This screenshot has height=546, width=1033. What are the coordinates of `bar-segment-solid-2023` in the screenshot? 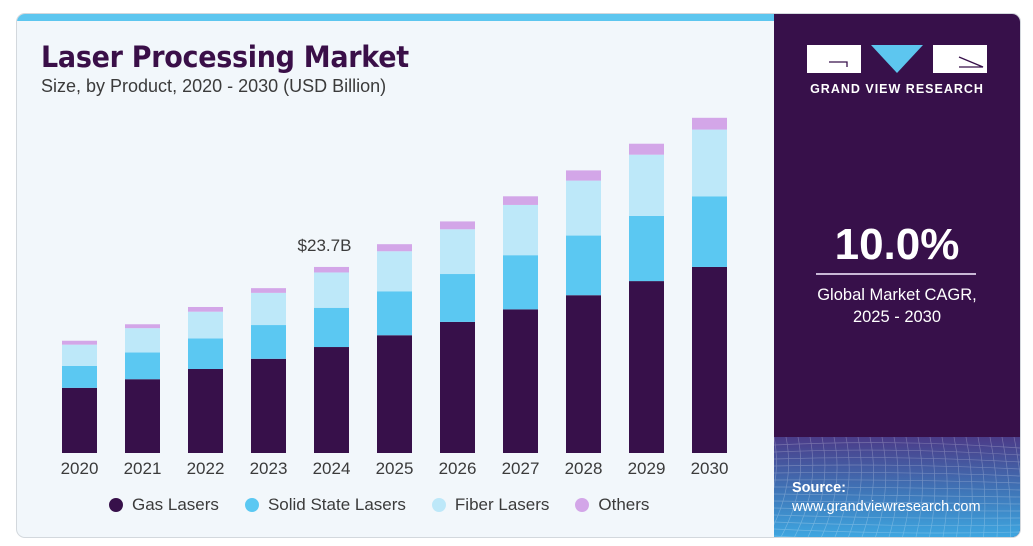 It's located at (268, 342).